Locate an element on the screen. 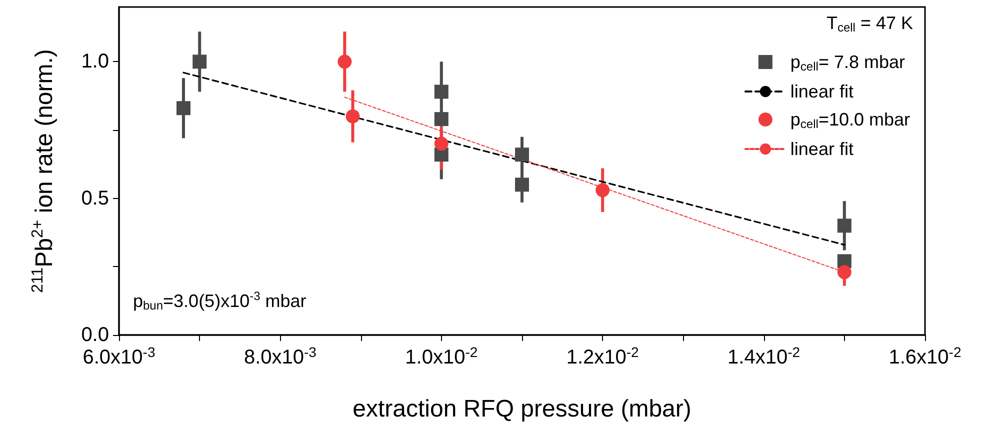 This screenshot has width=997, height=439. x-axis-title: extraction RFQ pressure (mbar) is located at coordinates (522, 409).